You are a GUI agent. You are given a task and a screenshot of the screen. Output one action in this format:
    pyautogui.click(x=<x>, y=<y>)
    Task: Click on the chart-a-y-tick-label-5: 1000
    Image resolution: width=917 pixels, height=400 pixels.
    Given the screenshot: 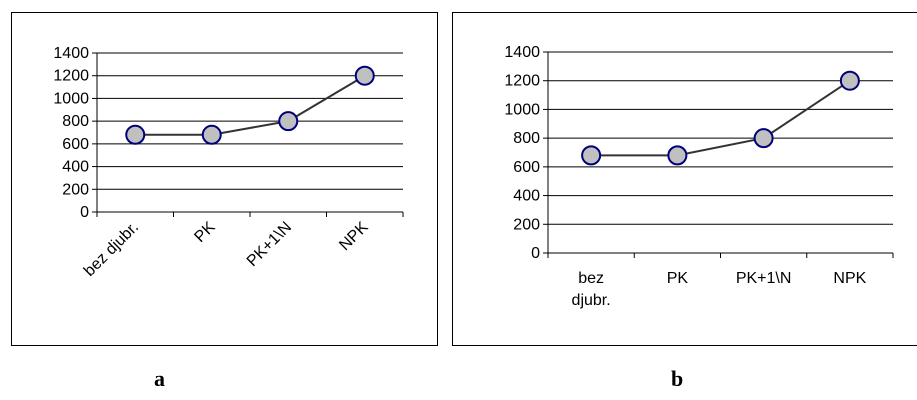 What is the action you would take?
    pyautogui.click(x=71, y=98)
    